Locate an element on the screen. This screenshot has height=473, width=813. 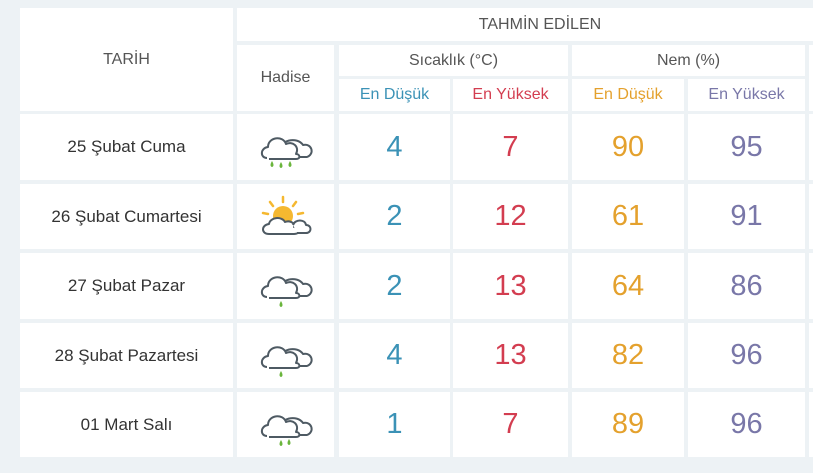
hum-max-value: 86 is located at coordinates (746, 285).